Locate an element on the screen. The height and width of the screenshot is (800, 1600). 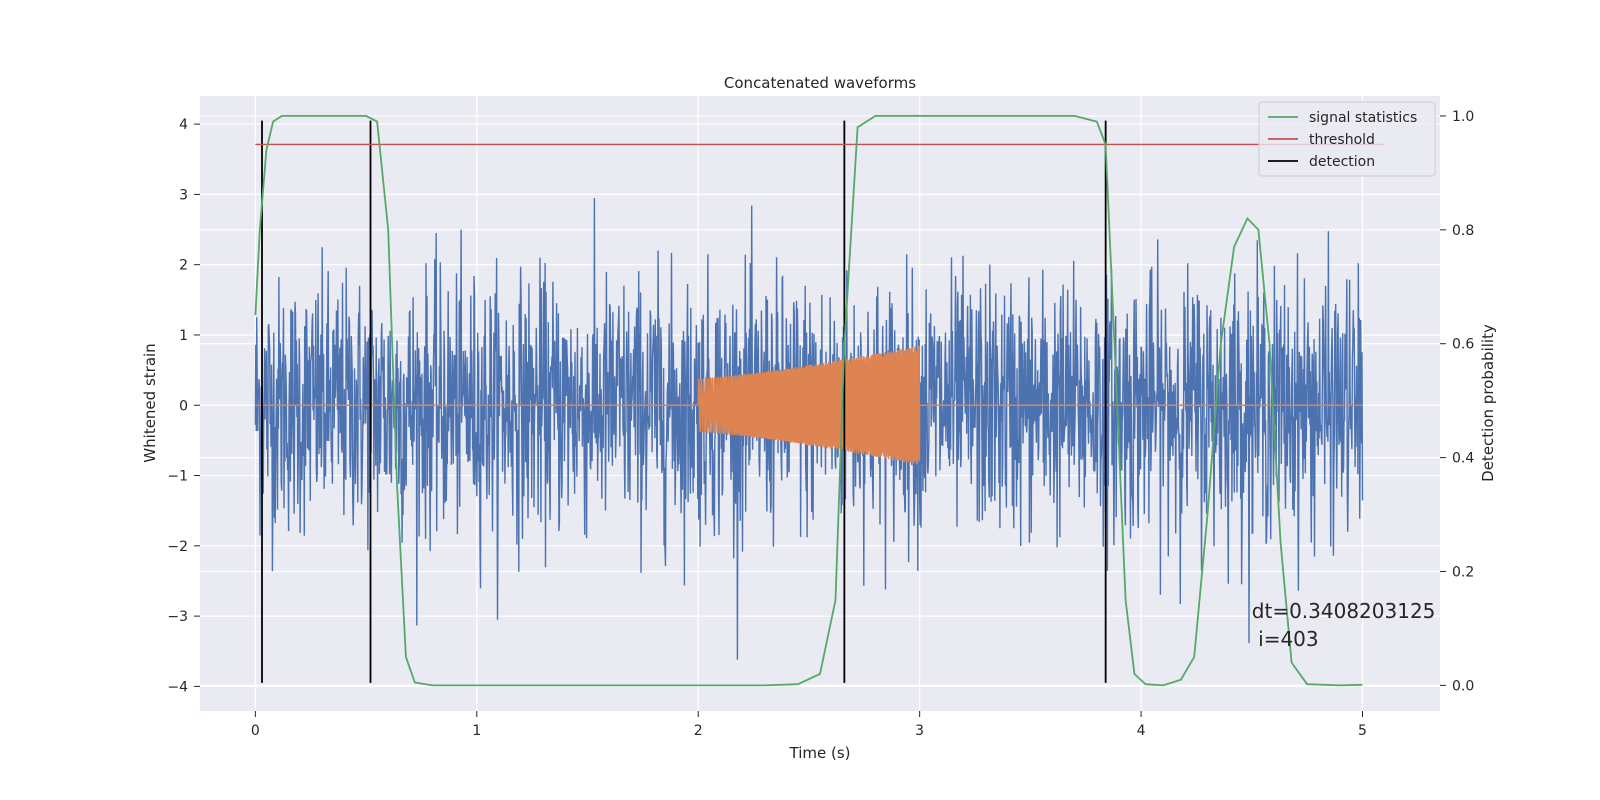
y-tick-label: −2 is located at coordinates (177, 547).